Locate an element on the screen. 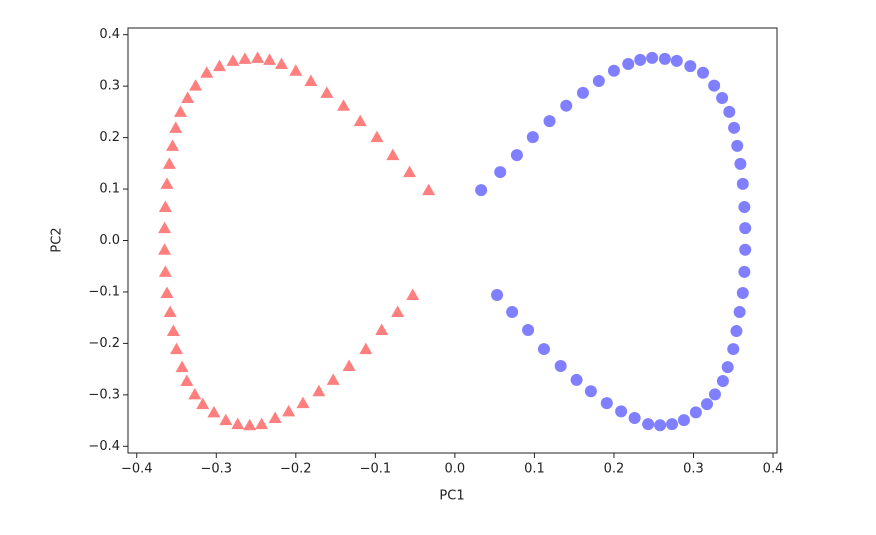 This screenshot has width=876, height=535. y-tick-label: −0.2 is located at coordinates (104, 343).